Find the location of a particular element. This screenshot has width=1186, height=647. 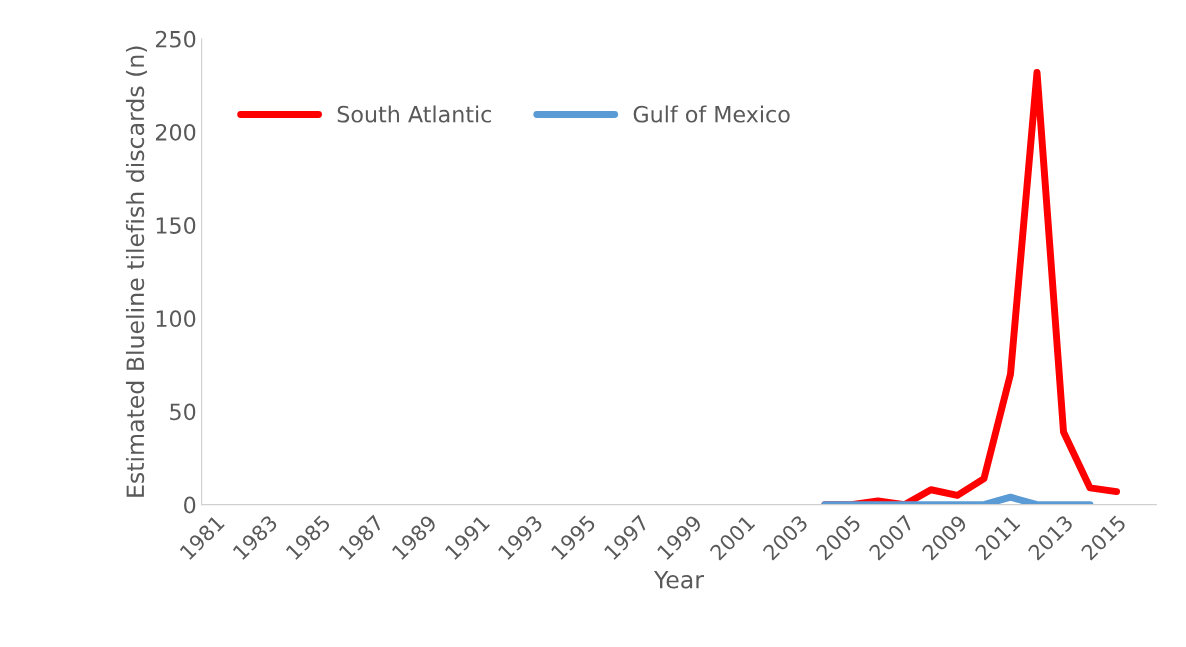

y-tick-label: 150 is located at coordinates (176, 225).